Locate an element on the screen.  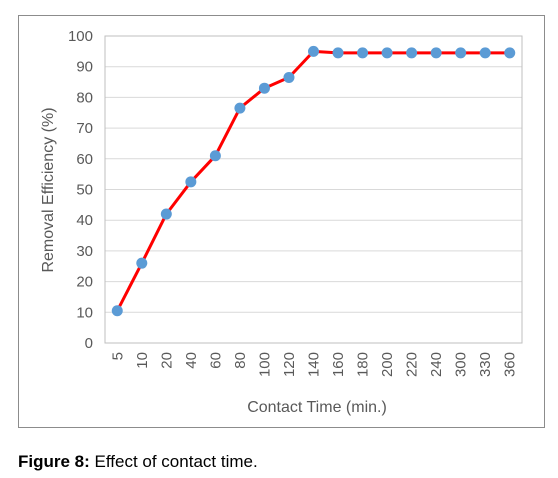
x-tick-label: 220 is located at coordinates (412, 364).